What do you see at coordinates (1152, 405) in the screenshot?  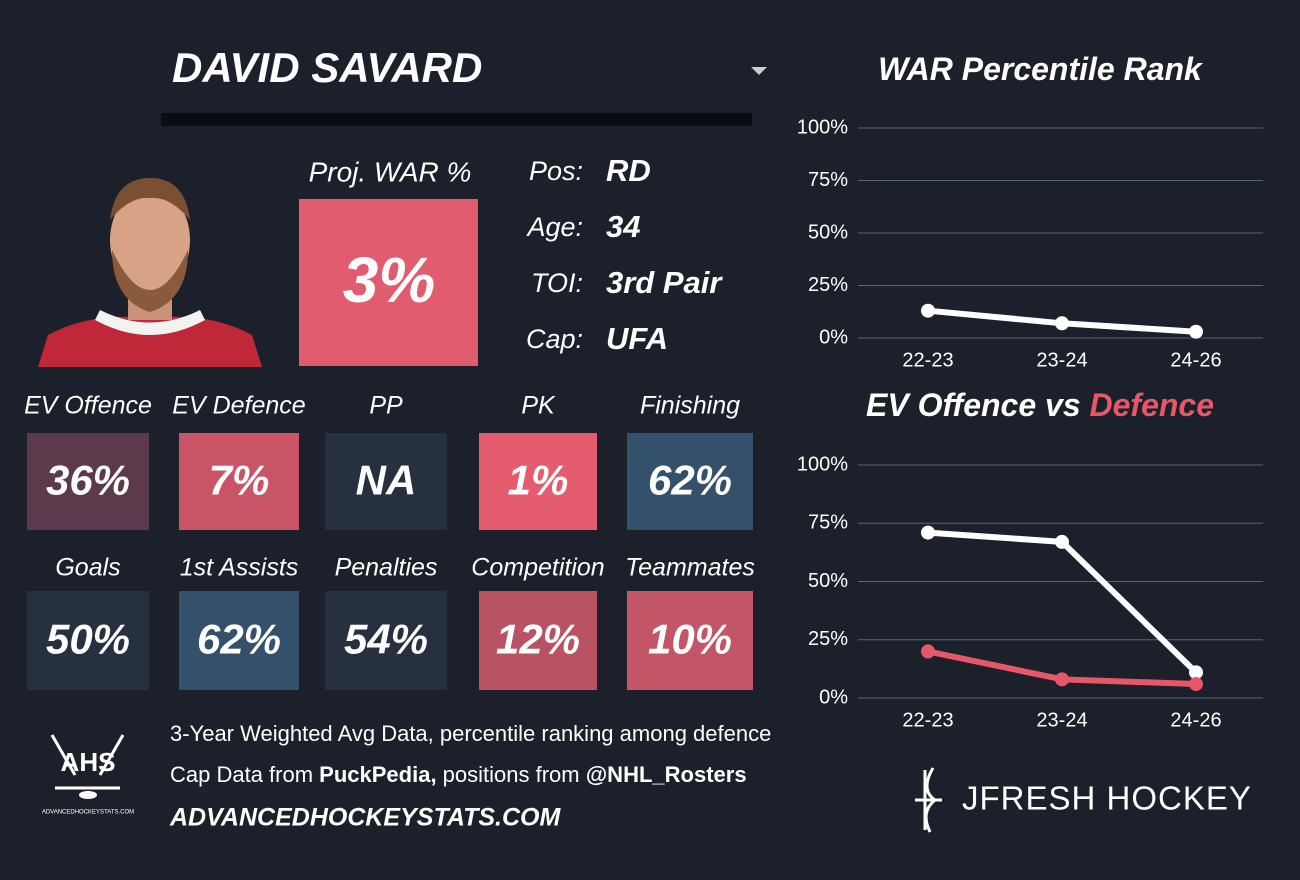 I see `chart-title-part: Defence` at bounding box center [1152, 405].